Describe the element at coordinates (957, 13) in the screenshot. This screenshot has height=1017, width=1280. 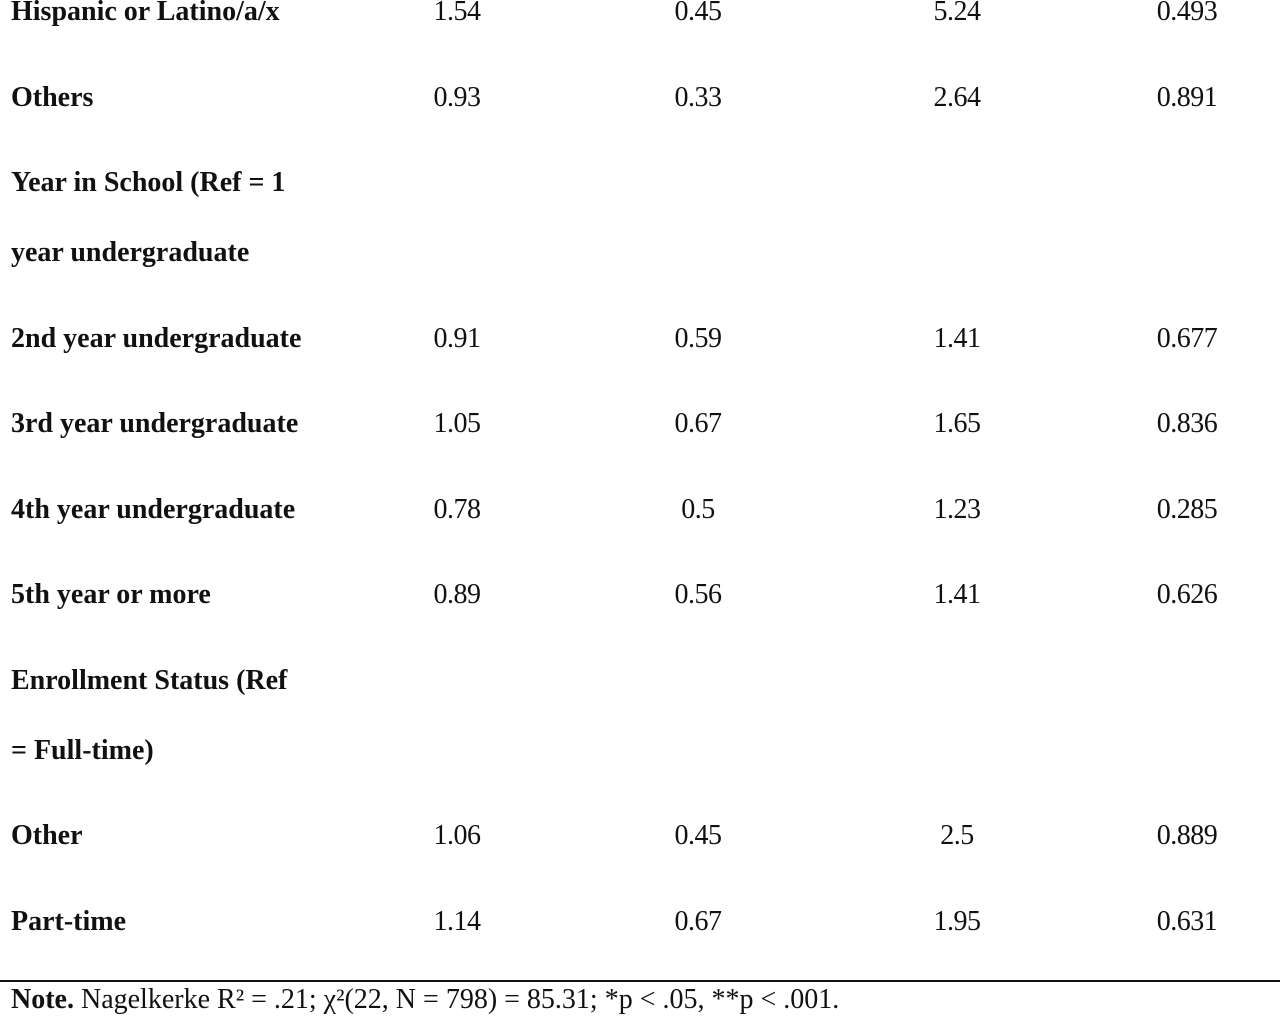
I see `cell-value: 5.24` at that location.